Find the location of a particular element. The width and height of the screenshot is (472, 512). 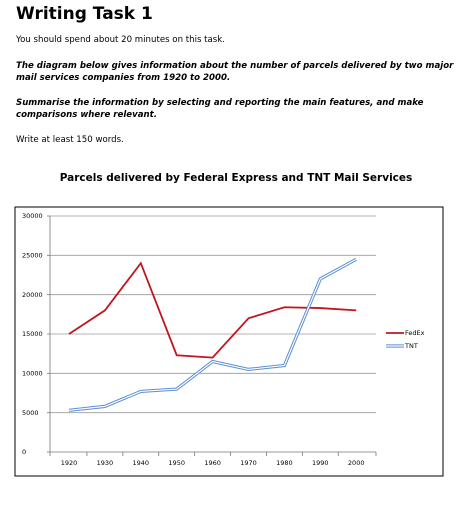

y-tick-label: 0 is located at coordinates (24, 452).